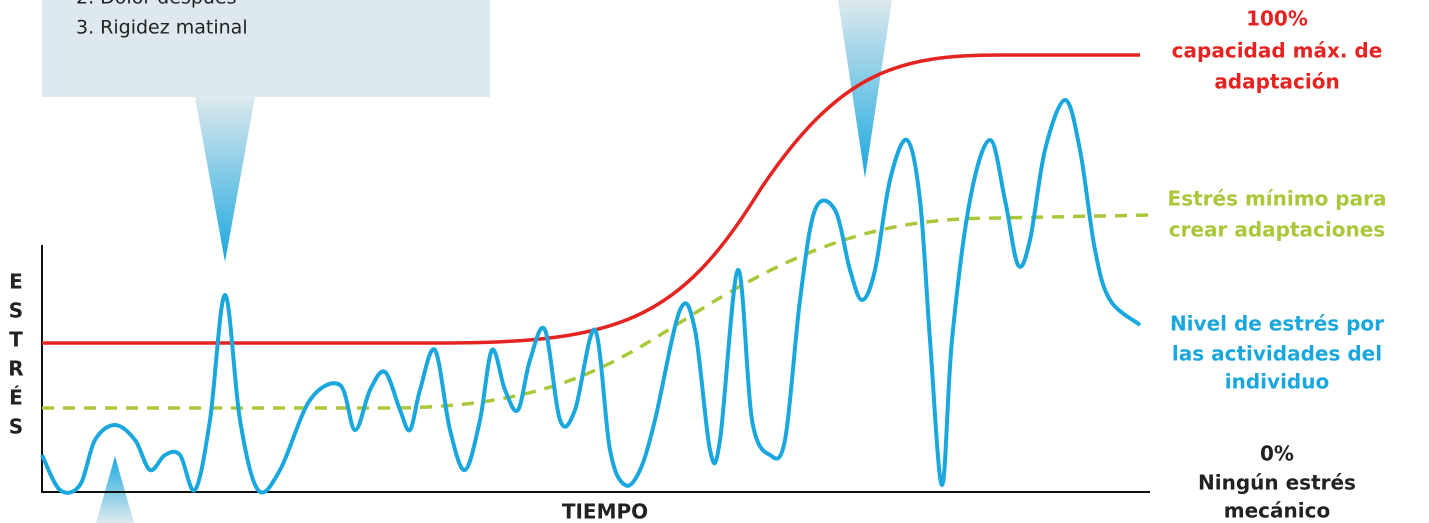 The height and width of the screenshot is (523, 1429). I want to click on level-label: Nivel de estrés por, so click(1277, 324).